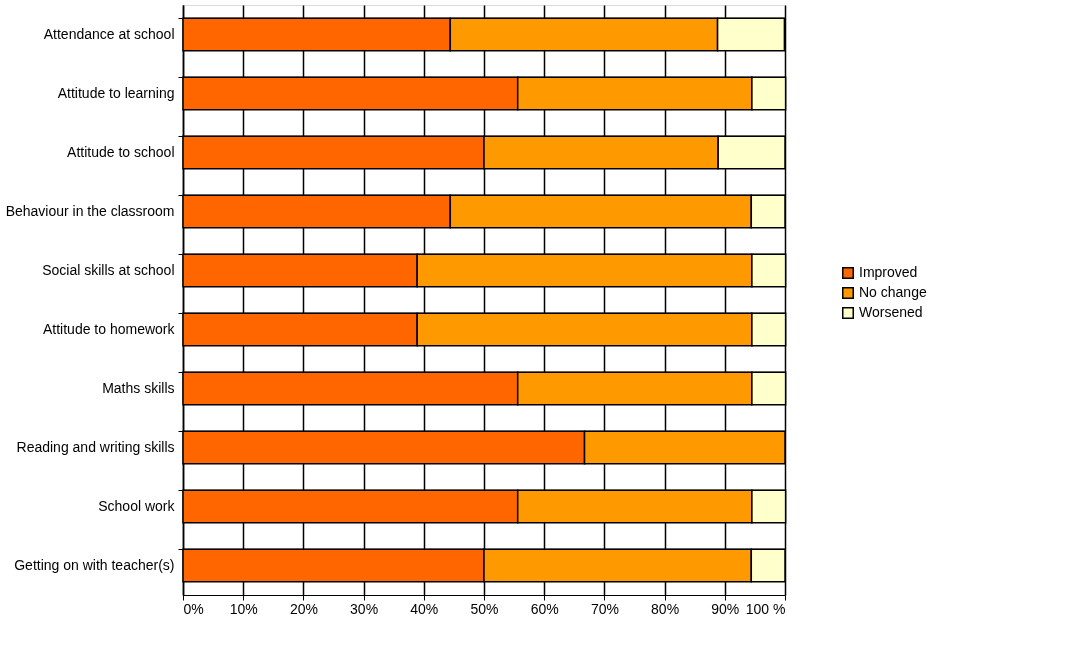 The image size is (1092, 664). Describe the element at coordinates (604, 608) in the screenshot. I see `x-tick-label: 70%` at that location.